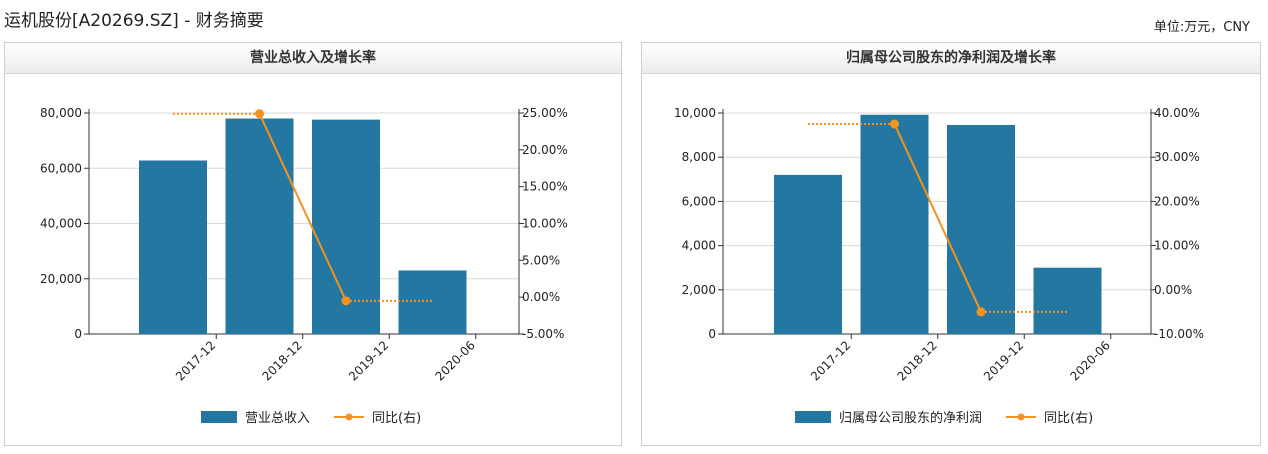  I want to click on right-tick-label: 40.00%, so click(1177, 113).